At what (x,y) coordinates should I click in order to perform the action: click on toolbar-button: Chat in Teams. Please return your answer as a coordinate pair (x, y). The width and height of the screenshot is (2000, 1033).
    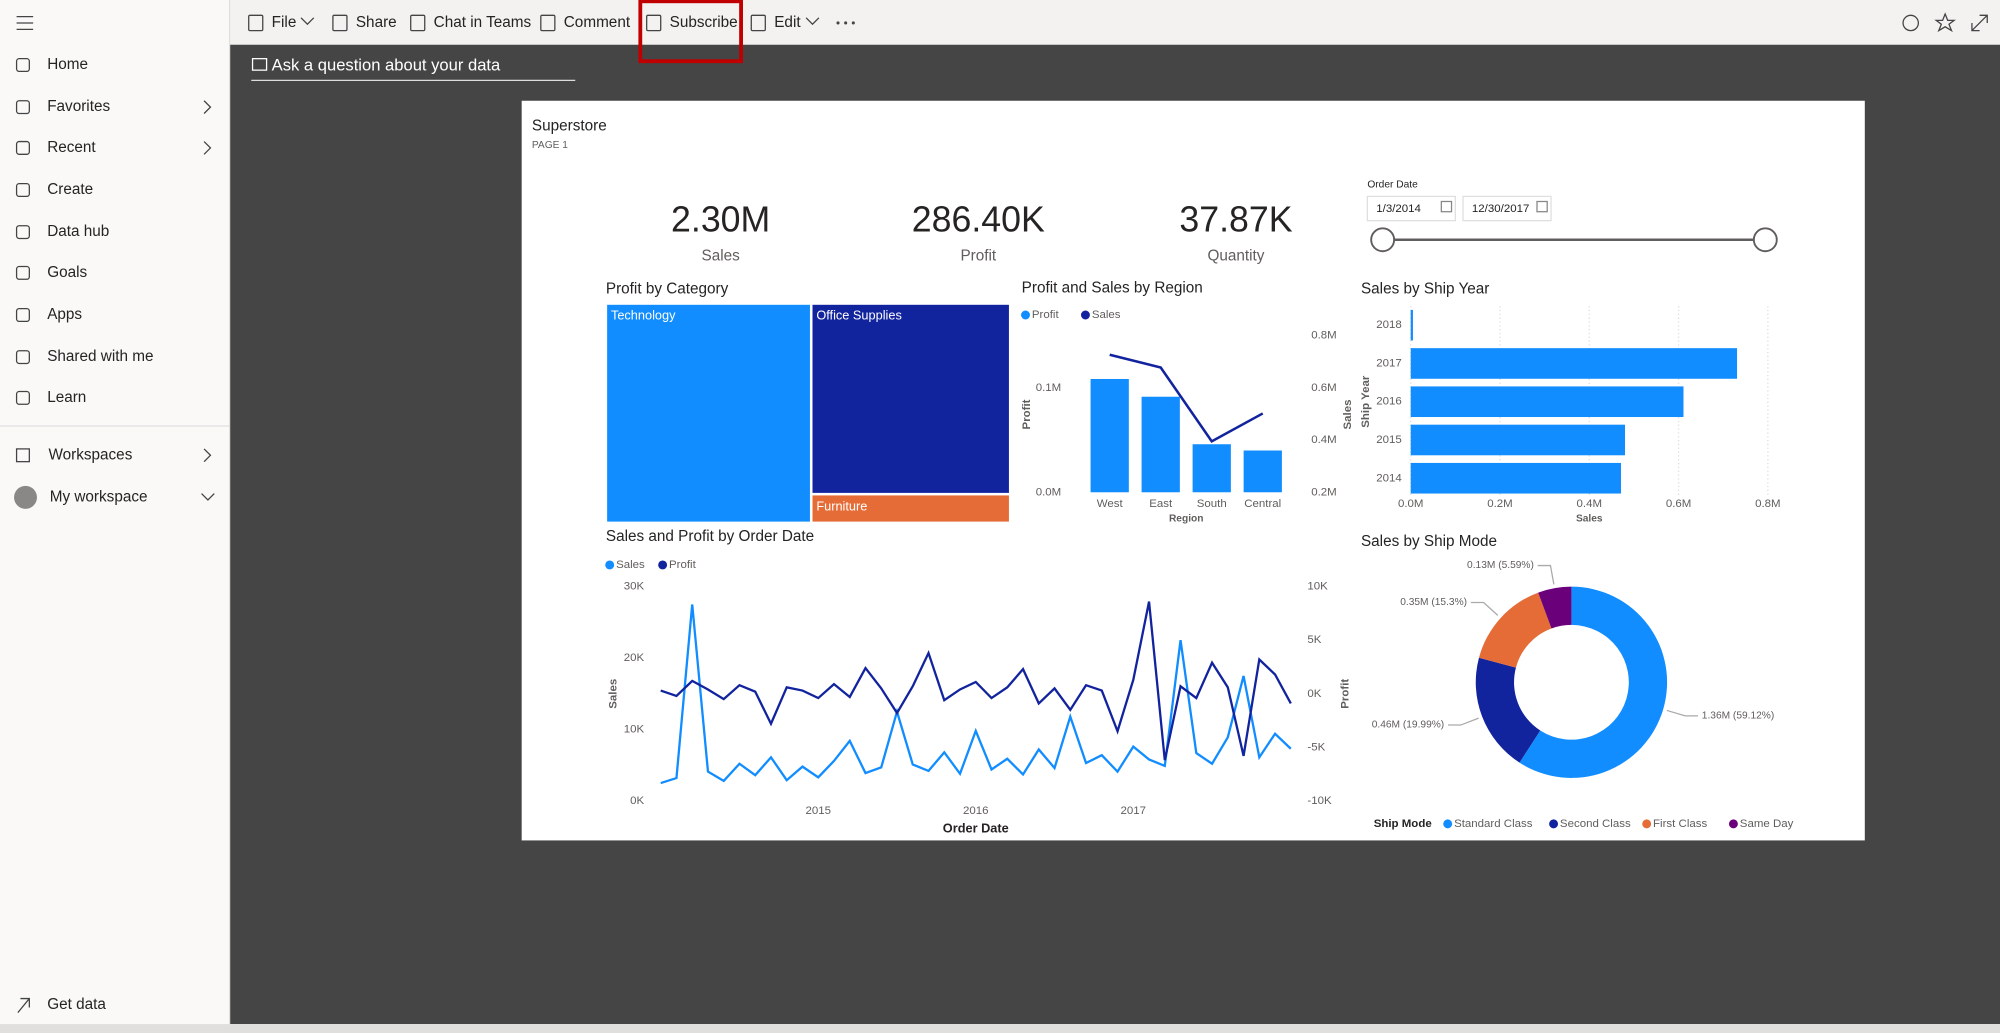
    Looking at the image, I should click on (483, 22).